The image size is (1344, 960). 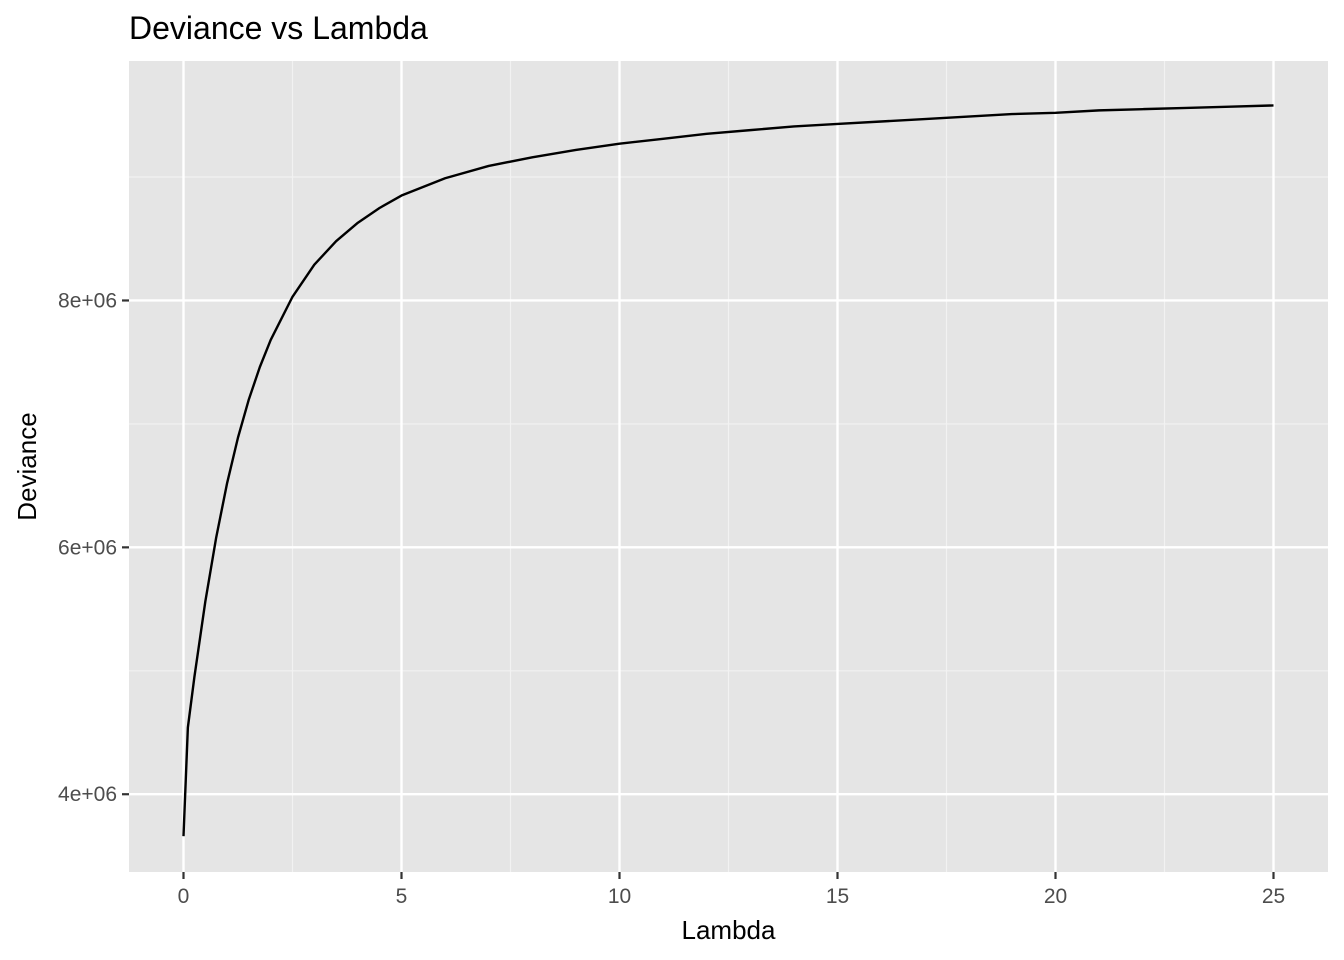 What do you see at coordinates (402, 896) in the screenshot?
I see `x-tick-label: 5` at bounding box center [402, 896].